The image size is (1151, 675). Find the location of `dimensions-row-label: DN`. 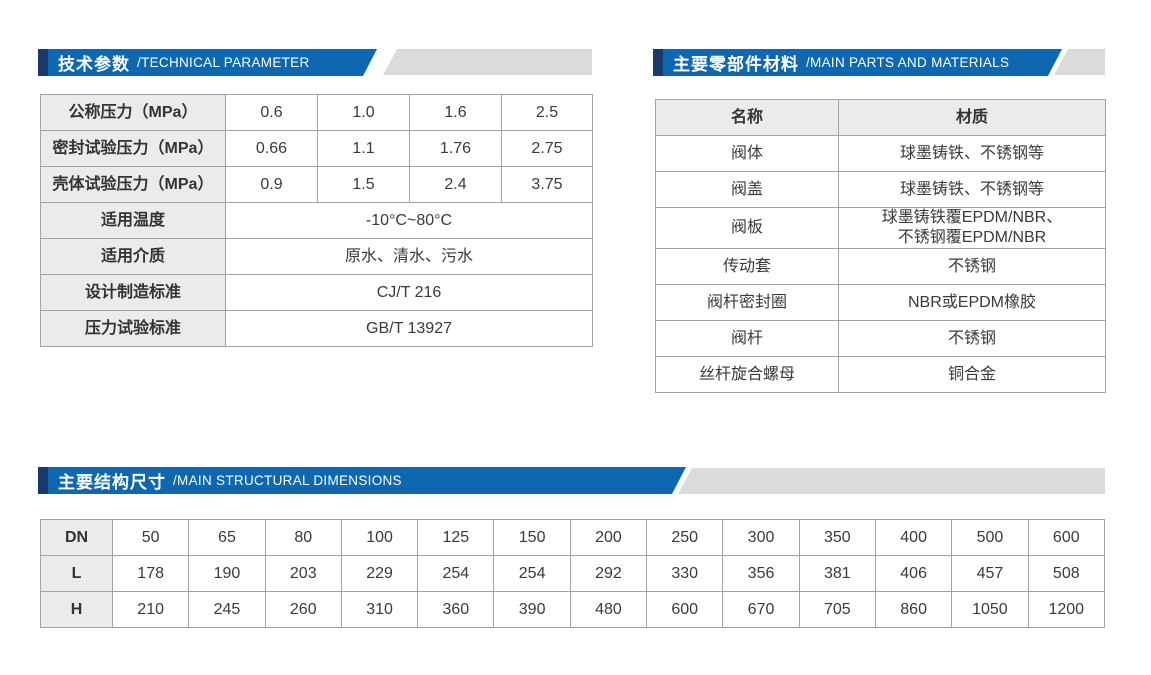

dimensions-row-label: DN is located at coordinates (76, 537).